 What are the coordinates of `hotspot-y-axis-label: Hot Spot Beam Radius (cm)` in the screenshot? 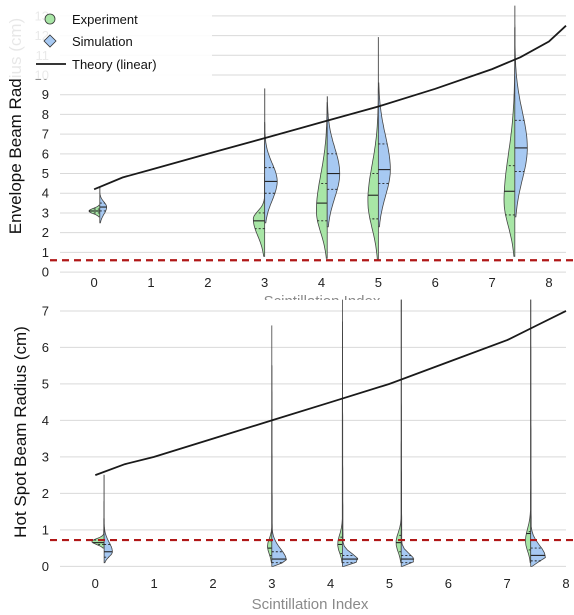 It's located at (20, 432).